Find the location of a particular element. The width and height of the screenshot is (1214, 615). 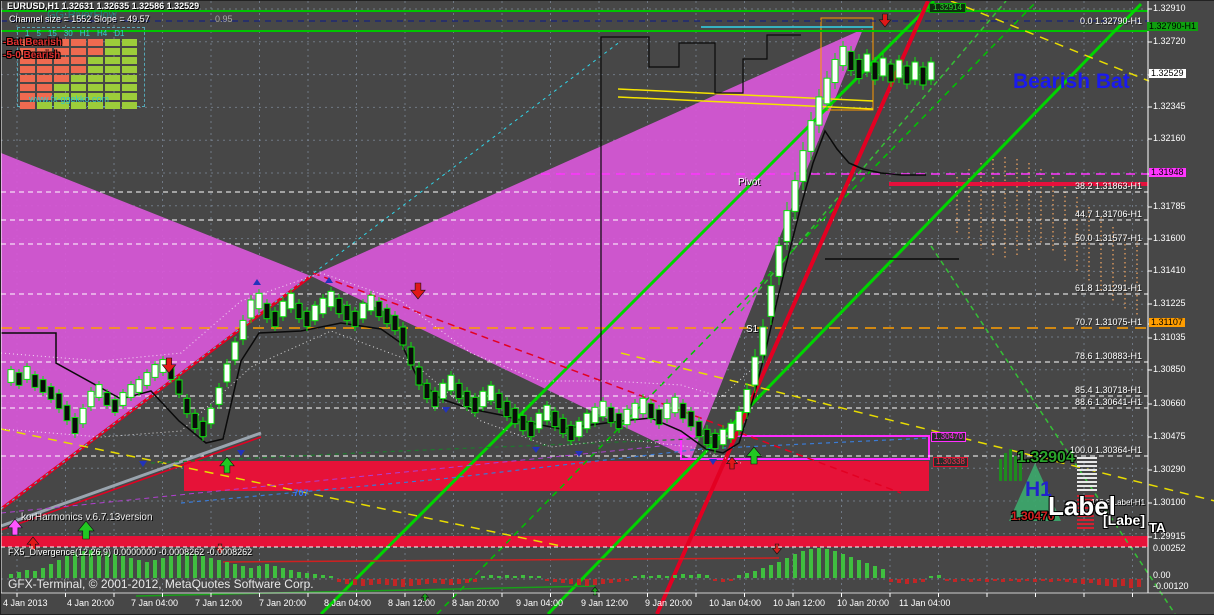

time-axis-label: 10 Jan 12:00 is located at coordinates (799, 603).